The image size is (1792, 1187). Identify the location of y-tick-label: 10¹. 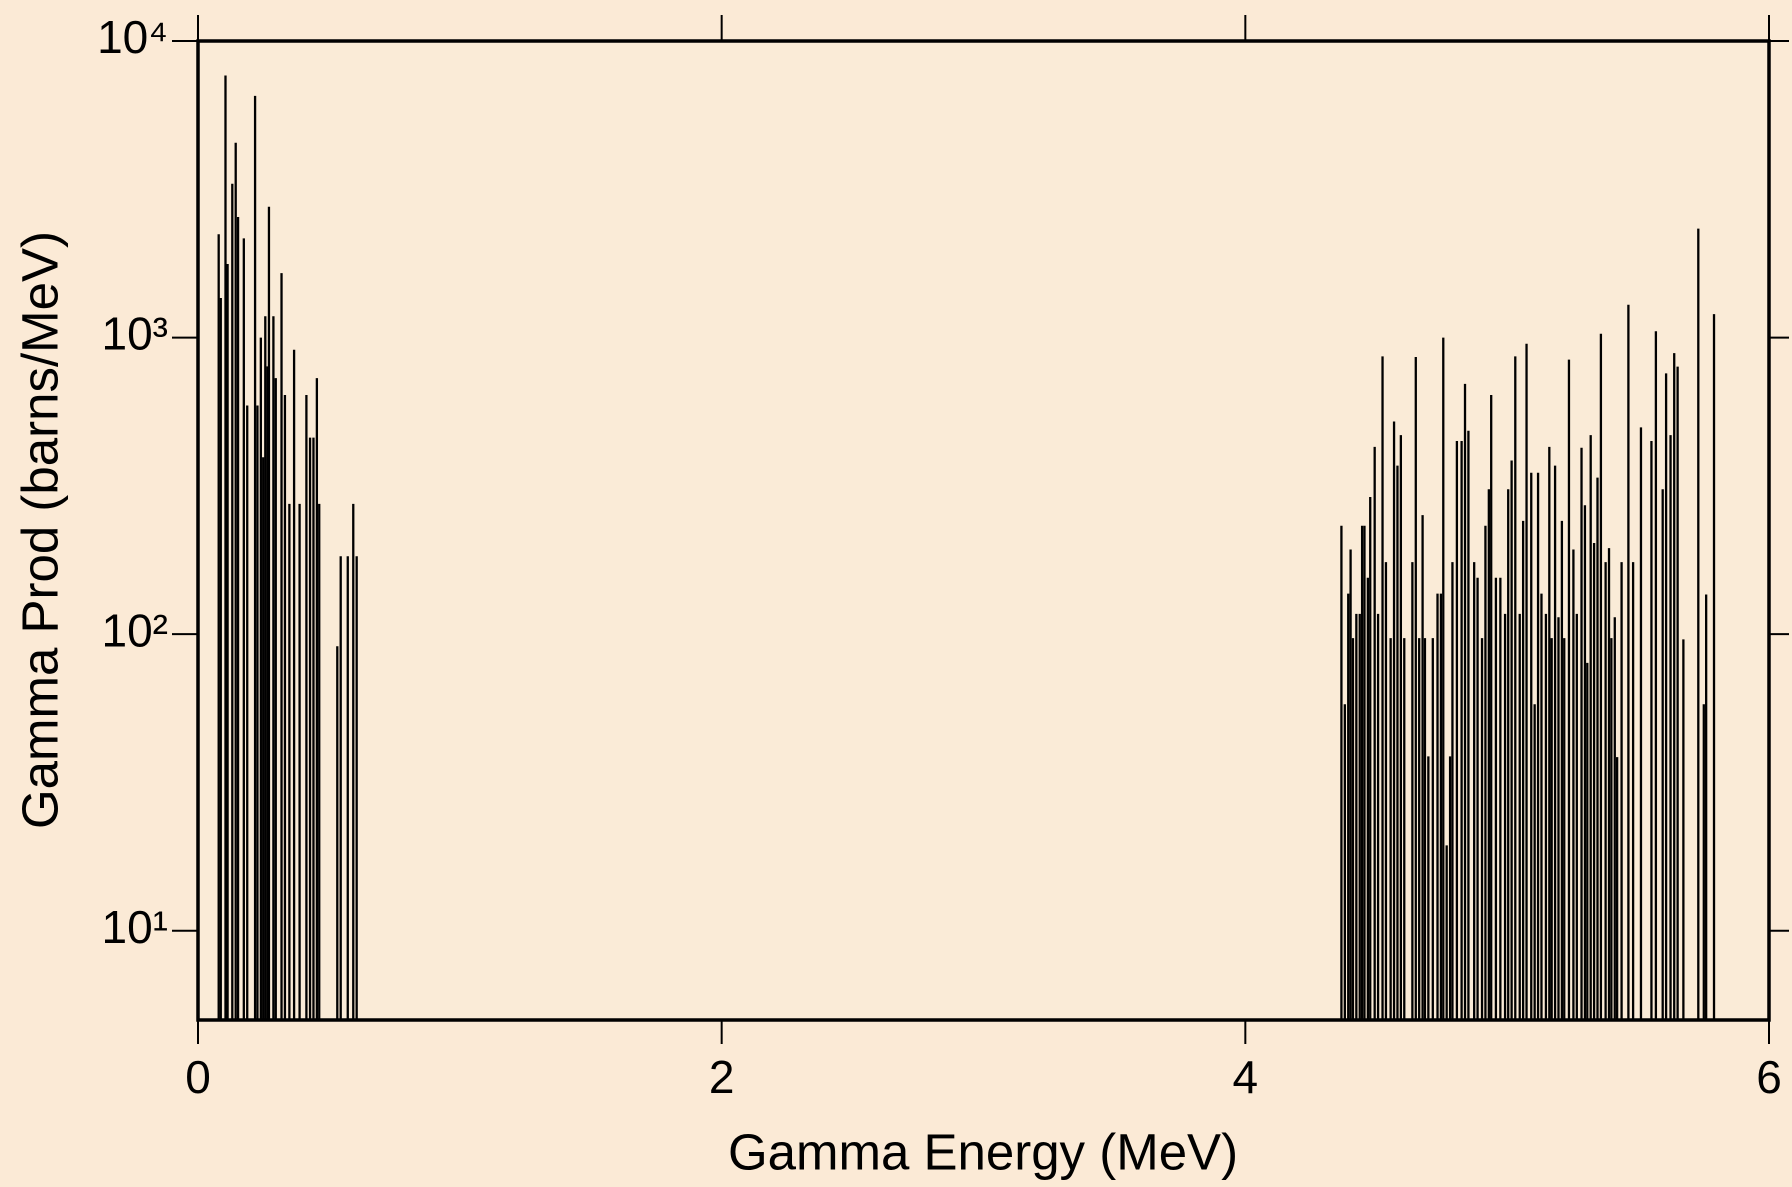
(135, 927).